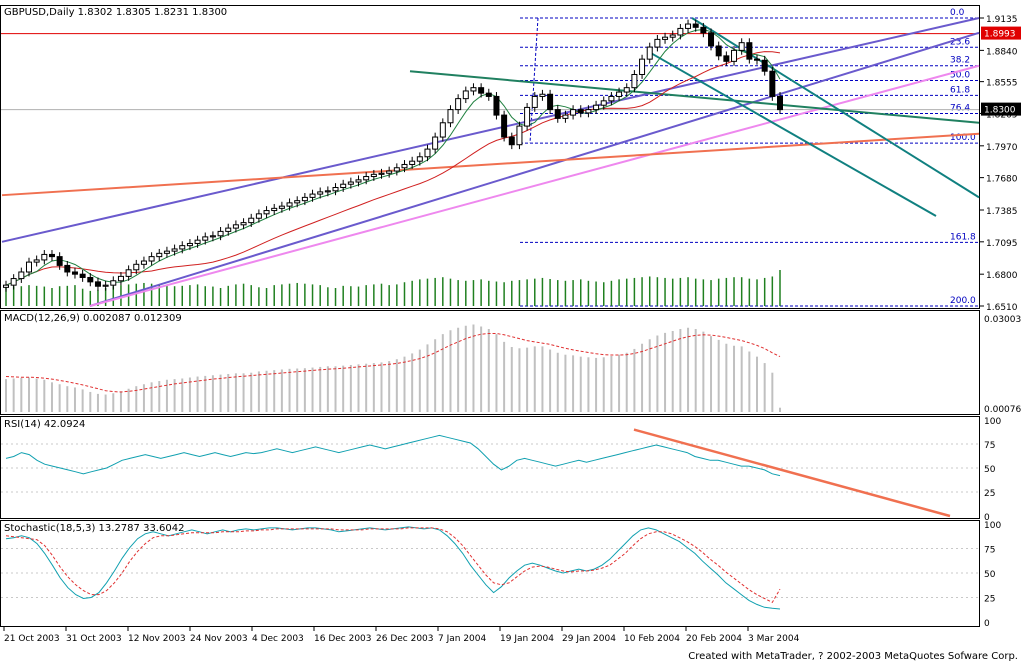 Image resolution: width=1024 pixels, height=668 pixels. I want to click on rsi-title: RSI(14) 42.0924, so click(44, 424).